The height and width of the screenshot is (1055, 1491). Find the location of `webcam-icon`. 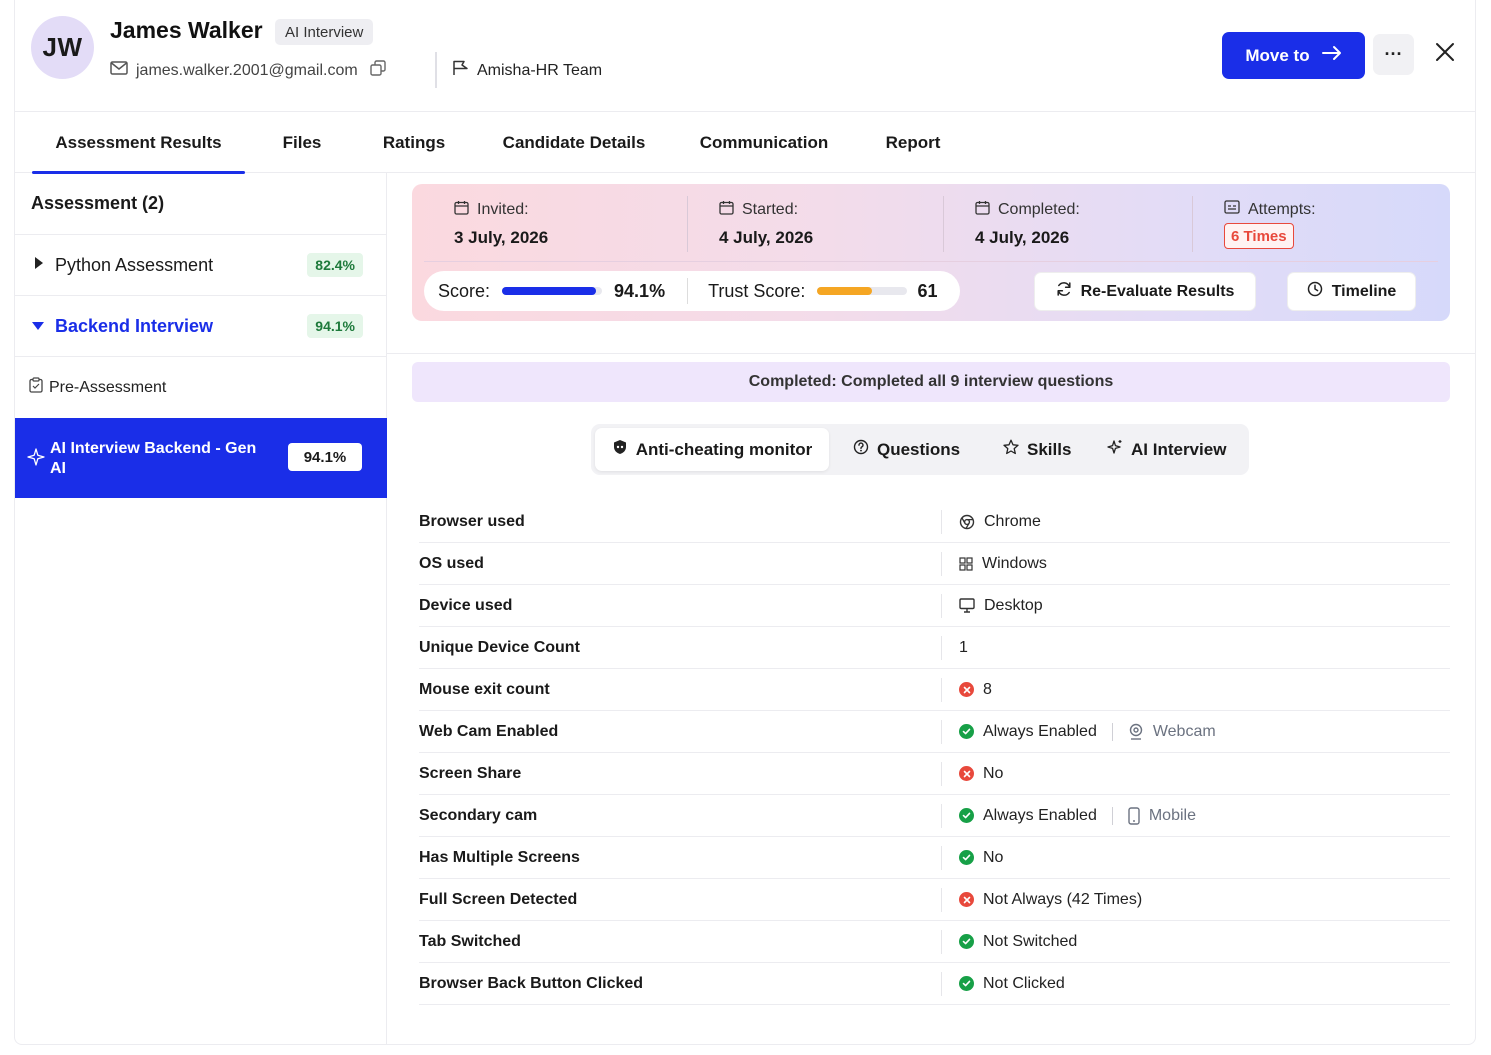

webcam-icon is located at coordinates (1136, 731).